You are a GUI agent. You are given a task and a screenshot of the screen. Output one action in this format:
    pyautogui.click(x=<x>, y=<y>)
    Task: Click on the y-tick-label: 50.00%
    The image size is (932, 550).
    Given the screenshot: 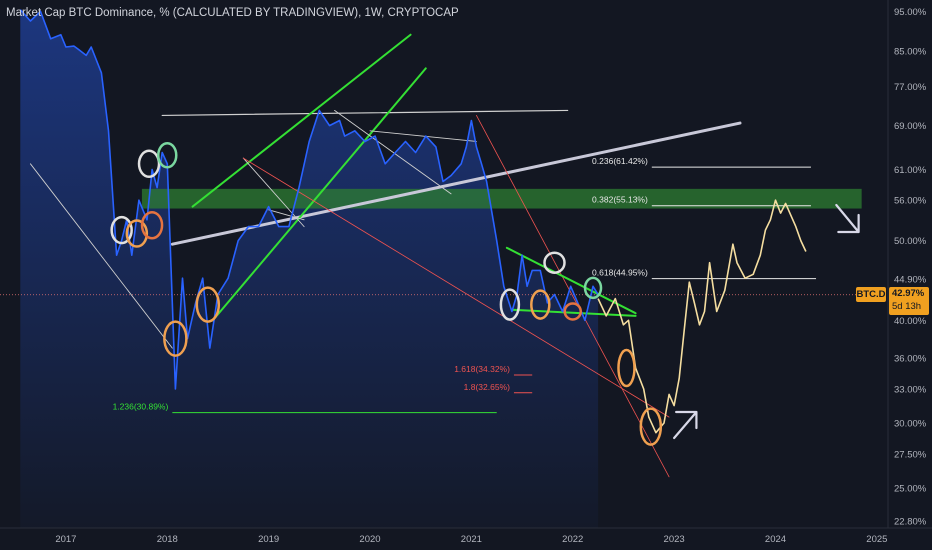 What is the action you would take?
    pyautogui.click(x=910, y=241)
    